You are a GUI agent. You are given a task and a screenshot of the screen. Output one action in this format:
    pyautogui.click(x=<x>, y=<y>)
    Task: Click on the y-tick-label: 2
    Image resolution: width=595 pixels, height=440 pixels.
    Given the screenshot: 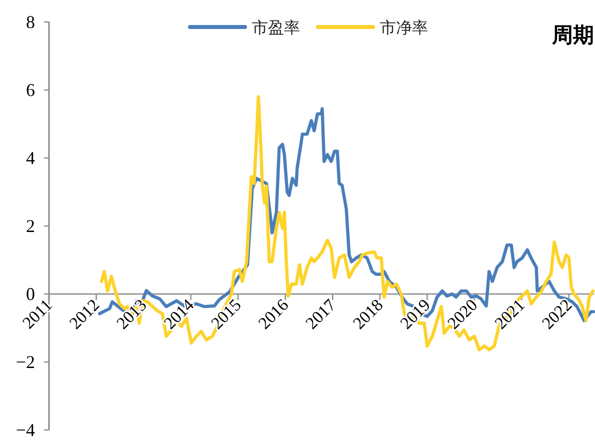 What is the action you would take?
    pyautogui.click(x=30, y=226)
    